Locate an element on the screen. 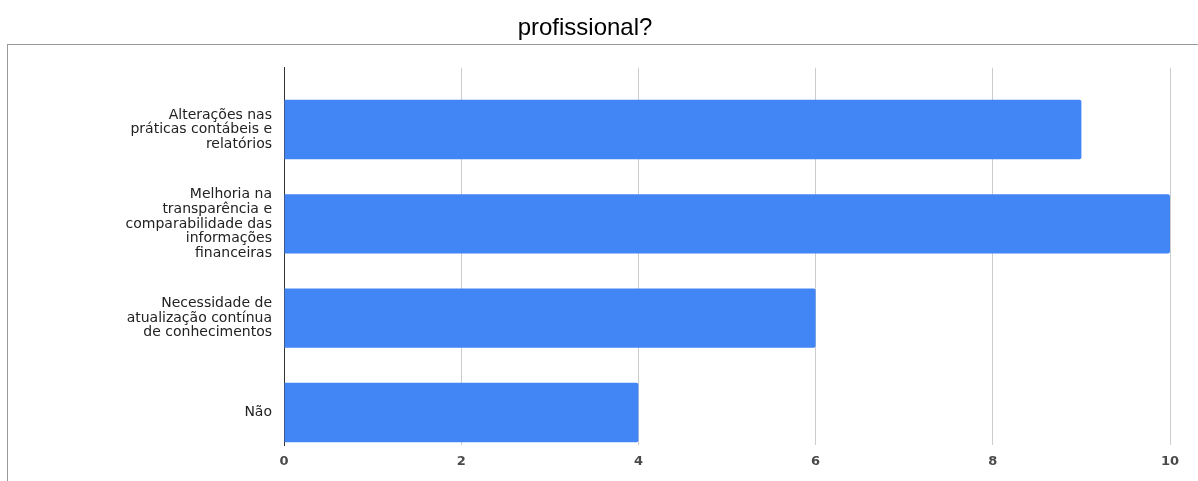 The width and height of the screenshot is (1198, 481). x-tick-label: 8 is located at coordinates (993, 461).